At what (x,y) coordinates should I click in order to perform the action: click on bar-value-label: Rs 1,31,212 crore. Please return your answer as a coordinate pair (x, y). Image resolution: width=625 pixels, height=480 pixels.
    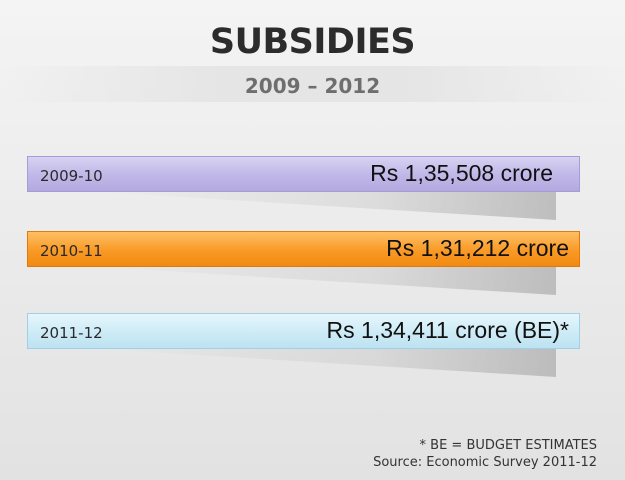
    Looking at the image, I should click on (477, 248).